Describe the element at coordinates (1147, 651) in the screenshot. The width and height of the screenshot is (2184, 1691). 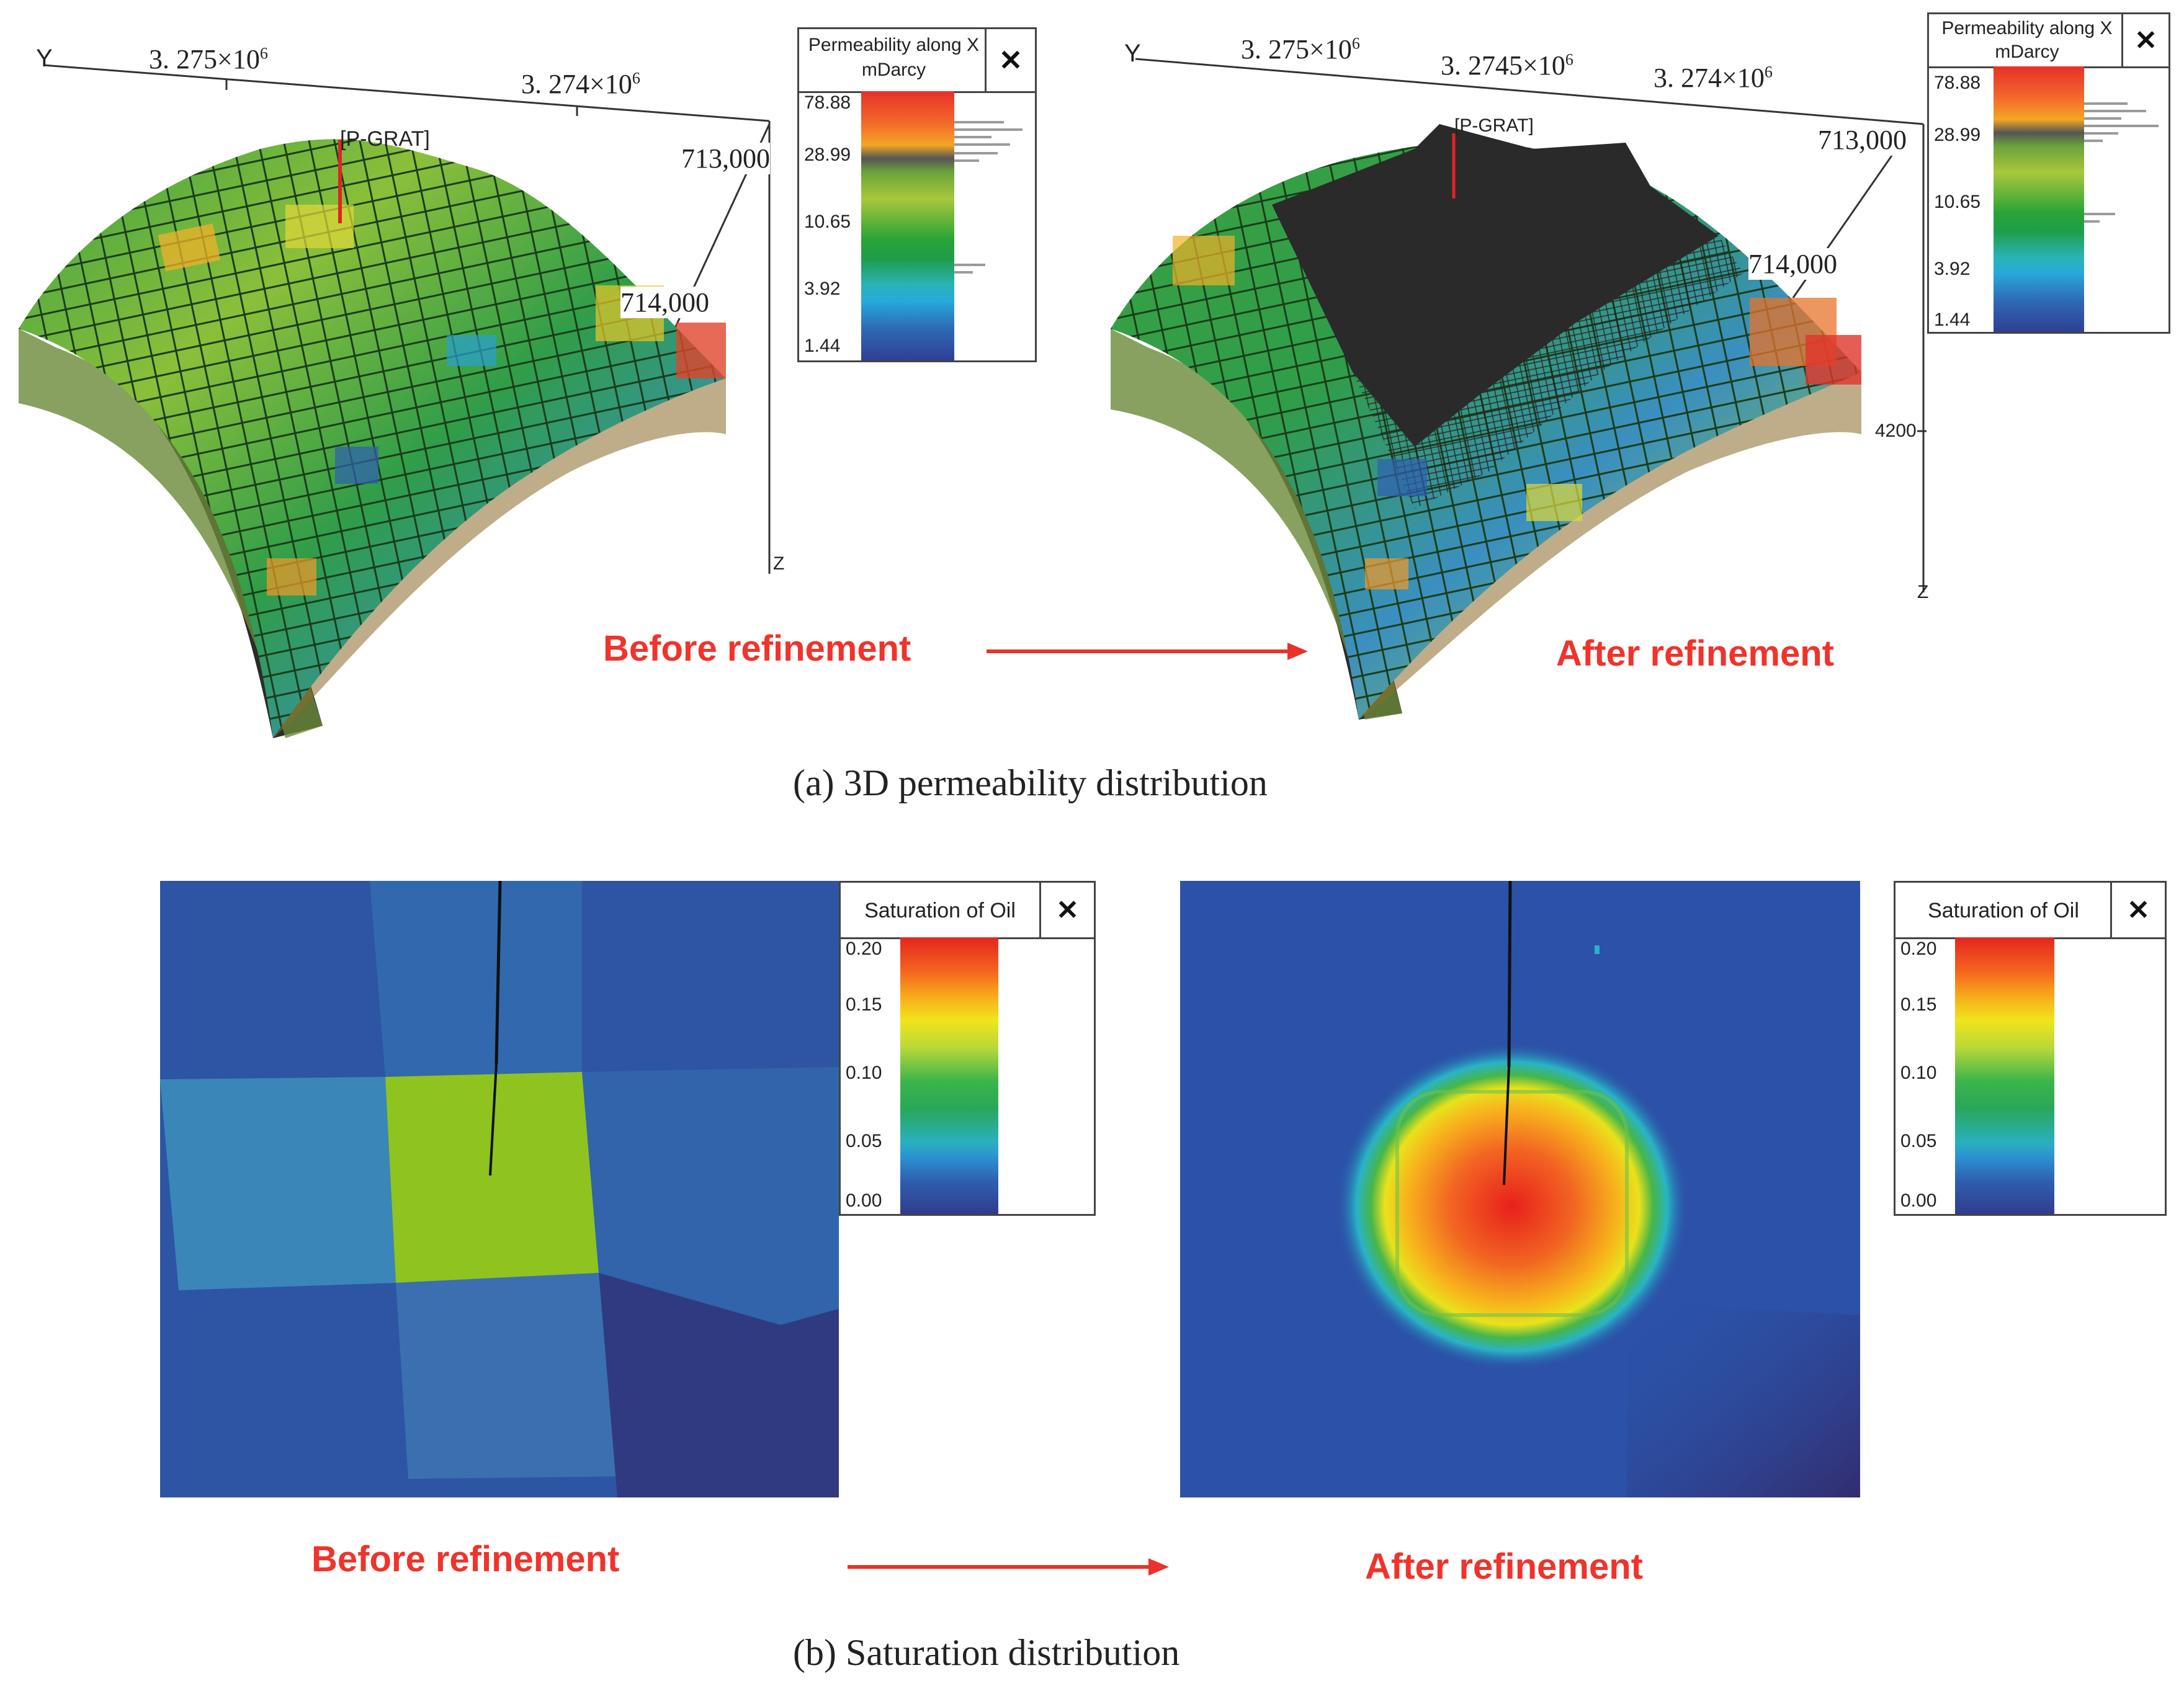
I see `refinement-arrow-a` at that location.